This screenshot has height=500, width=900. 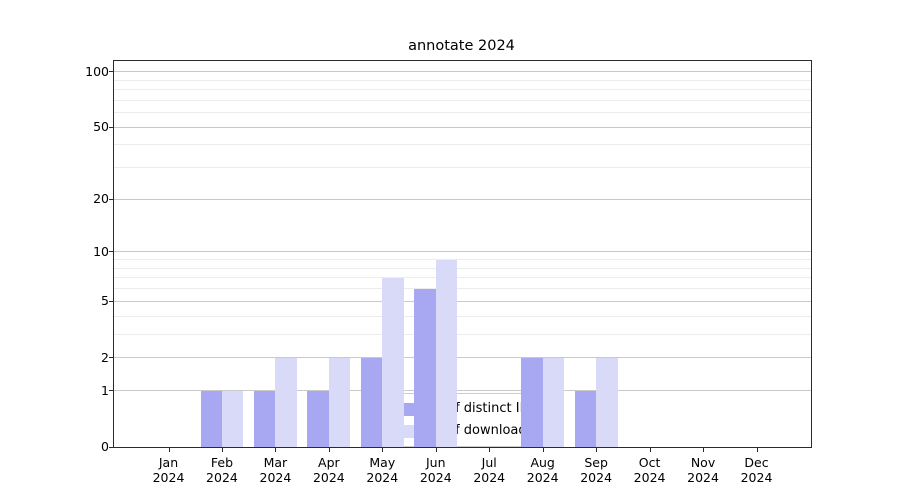 I want to click on x-tick-month: Jun, so click(x=436, y=462).